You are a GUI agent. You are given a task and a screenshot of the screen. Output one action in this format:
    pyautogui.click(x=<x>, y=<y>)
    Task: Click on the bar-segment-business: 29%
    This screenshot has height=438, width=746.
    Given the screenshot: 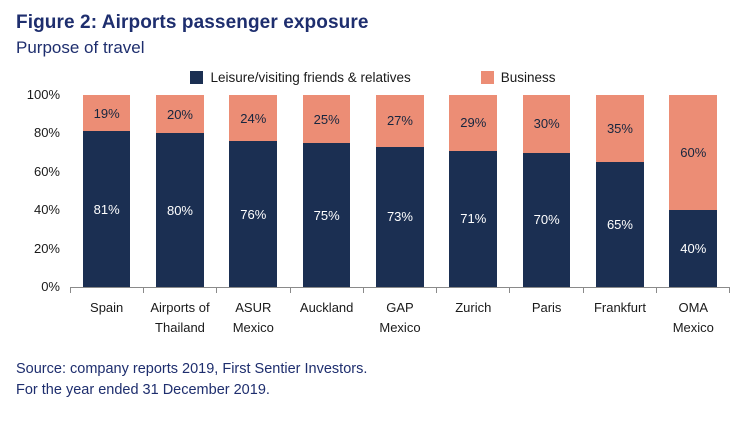 What is the action you would take?
    pyautogui.click(x=473, y=123)
    